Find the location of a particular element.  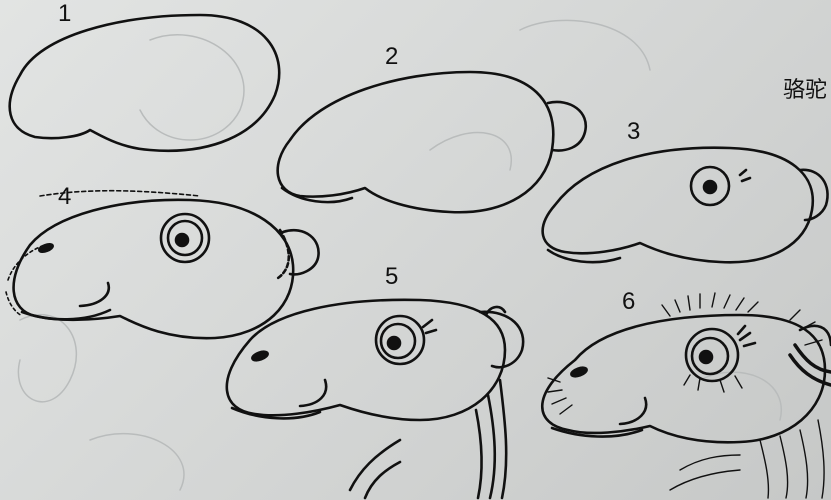

step-6-drawing is located at coordinates (686, 395).